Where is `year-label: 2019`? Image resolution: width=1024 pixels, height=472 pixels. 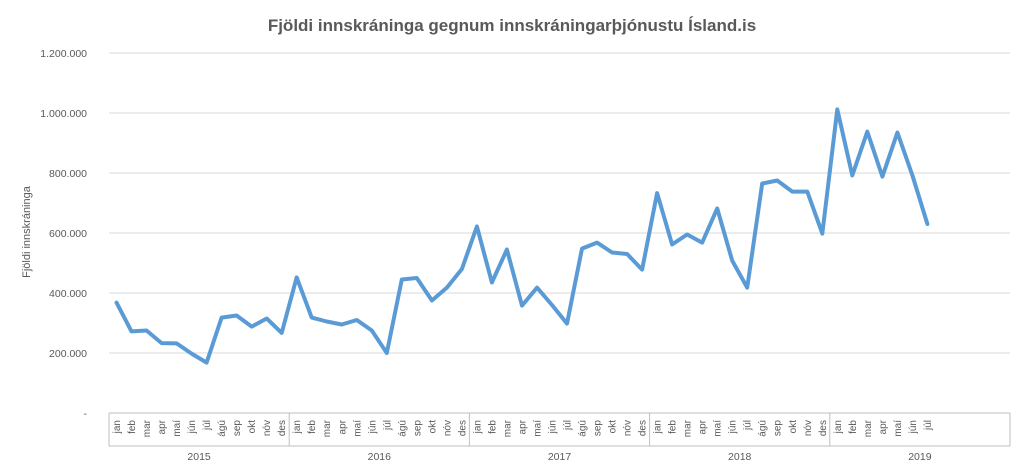
year-label: 2019 is located at coordinates (920, 457).